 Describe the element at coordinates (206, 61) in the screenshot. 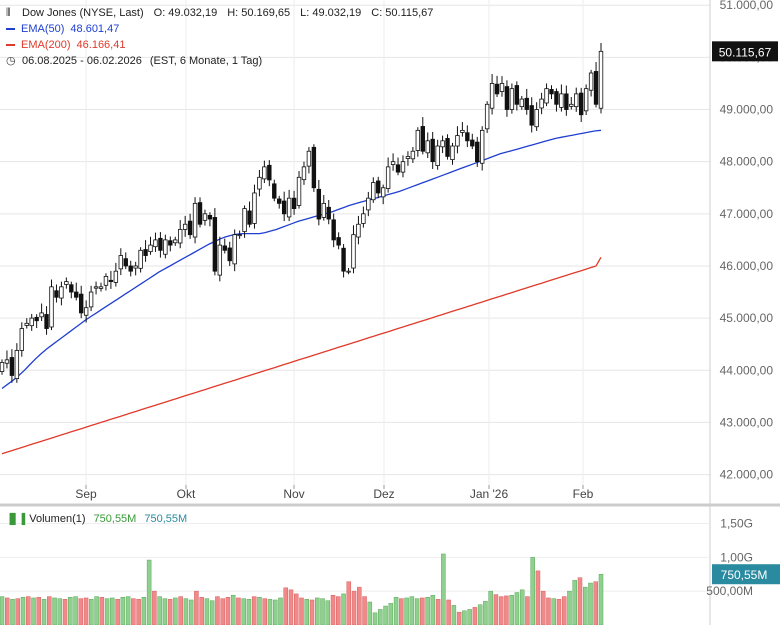

I see `range-detail: (EST, 6 Monate, 1 Tag)` at that location.